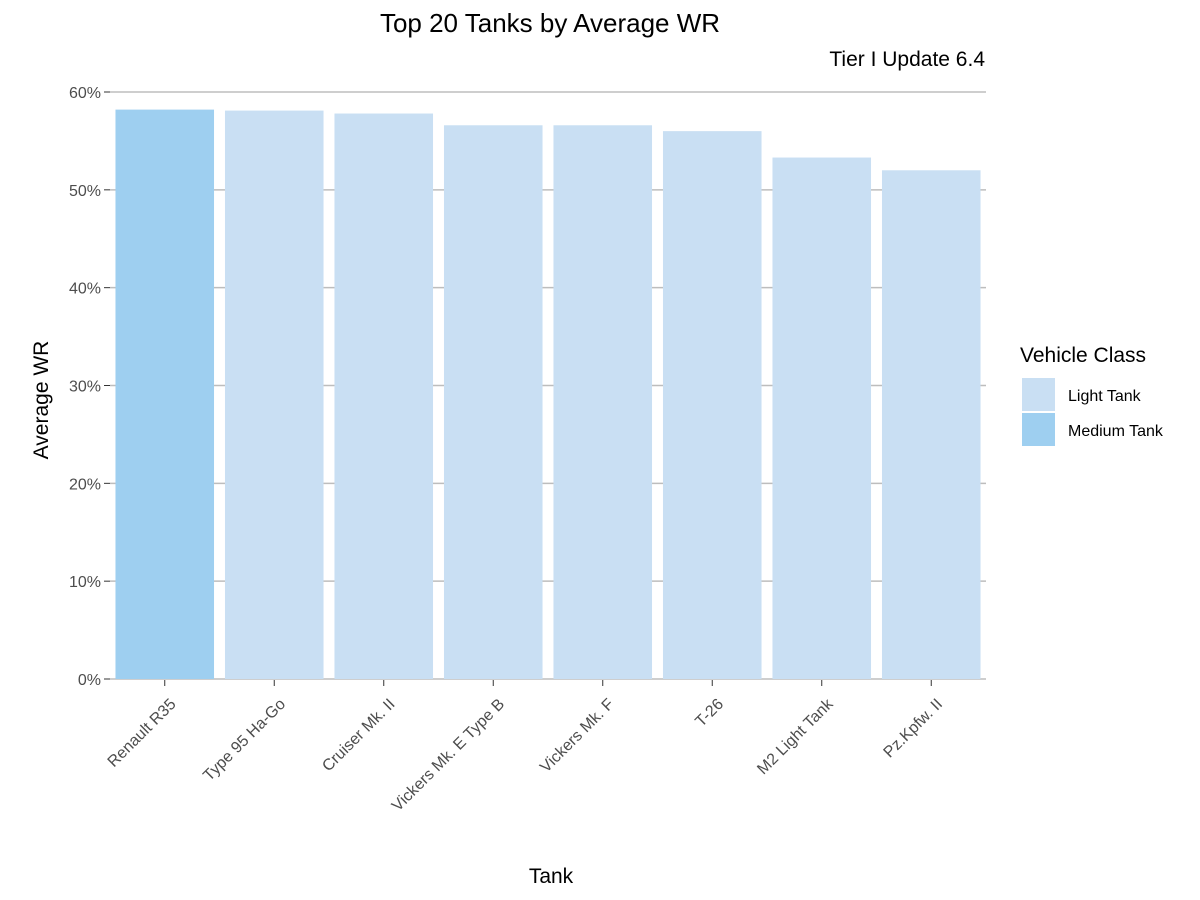  I want to click on x-tick-label: Renault R35, so click(142, 733).